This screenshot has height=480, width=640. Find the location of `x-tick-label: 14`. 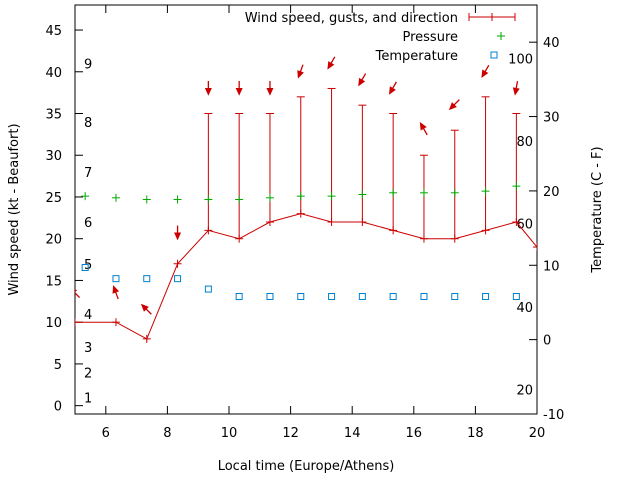

x-tick-label: 14 is located at coordinates (352, 433).